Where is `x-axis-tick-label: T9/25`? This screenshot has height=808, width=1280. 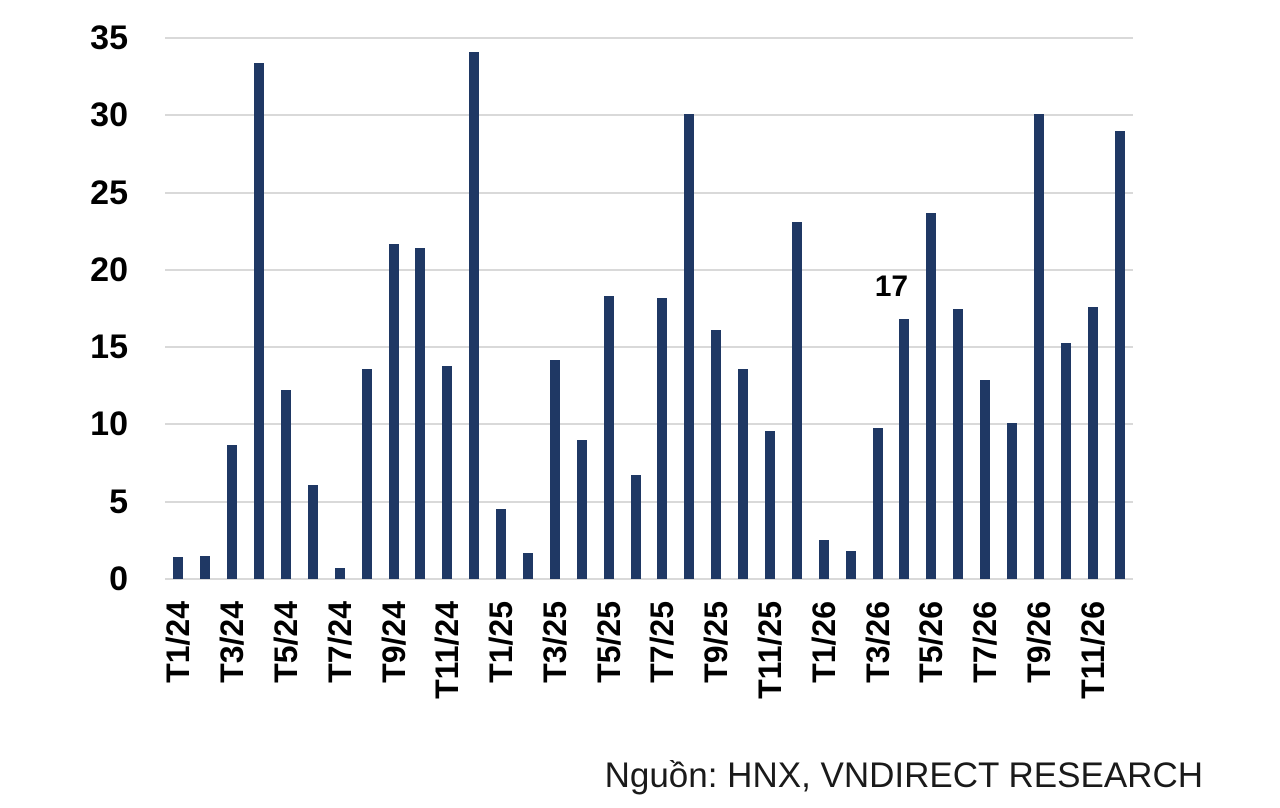
x-axis-tick-label: T9/25 is located at coordinates (716, 642).